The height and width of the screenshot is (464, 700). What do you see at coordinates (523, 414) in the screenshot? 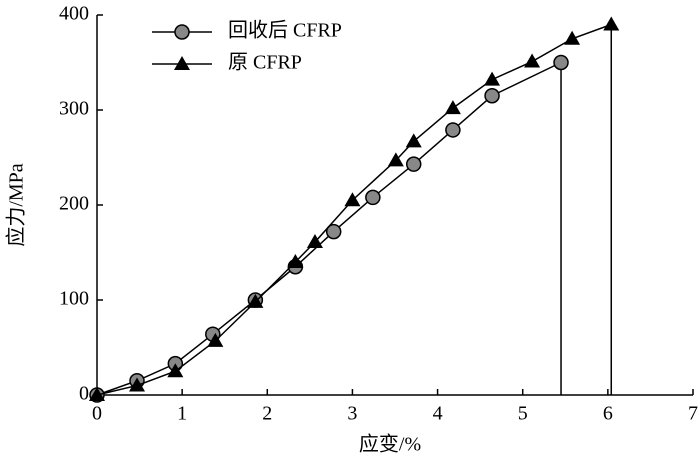
I see `x-tick-label: 5` at bounding box center [523, 414].